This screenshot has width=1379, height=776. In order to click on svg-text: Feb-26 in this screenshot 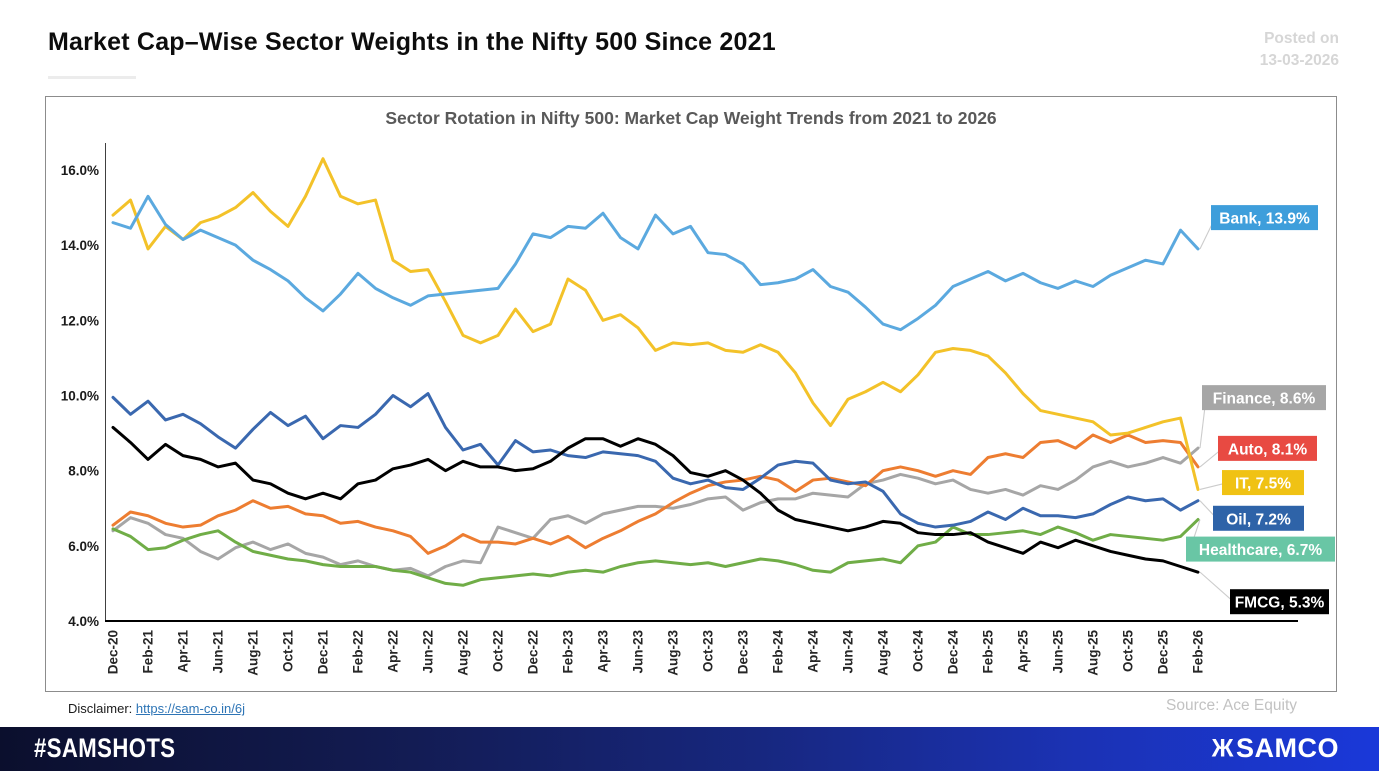, I will do `click(1198, 652)`.